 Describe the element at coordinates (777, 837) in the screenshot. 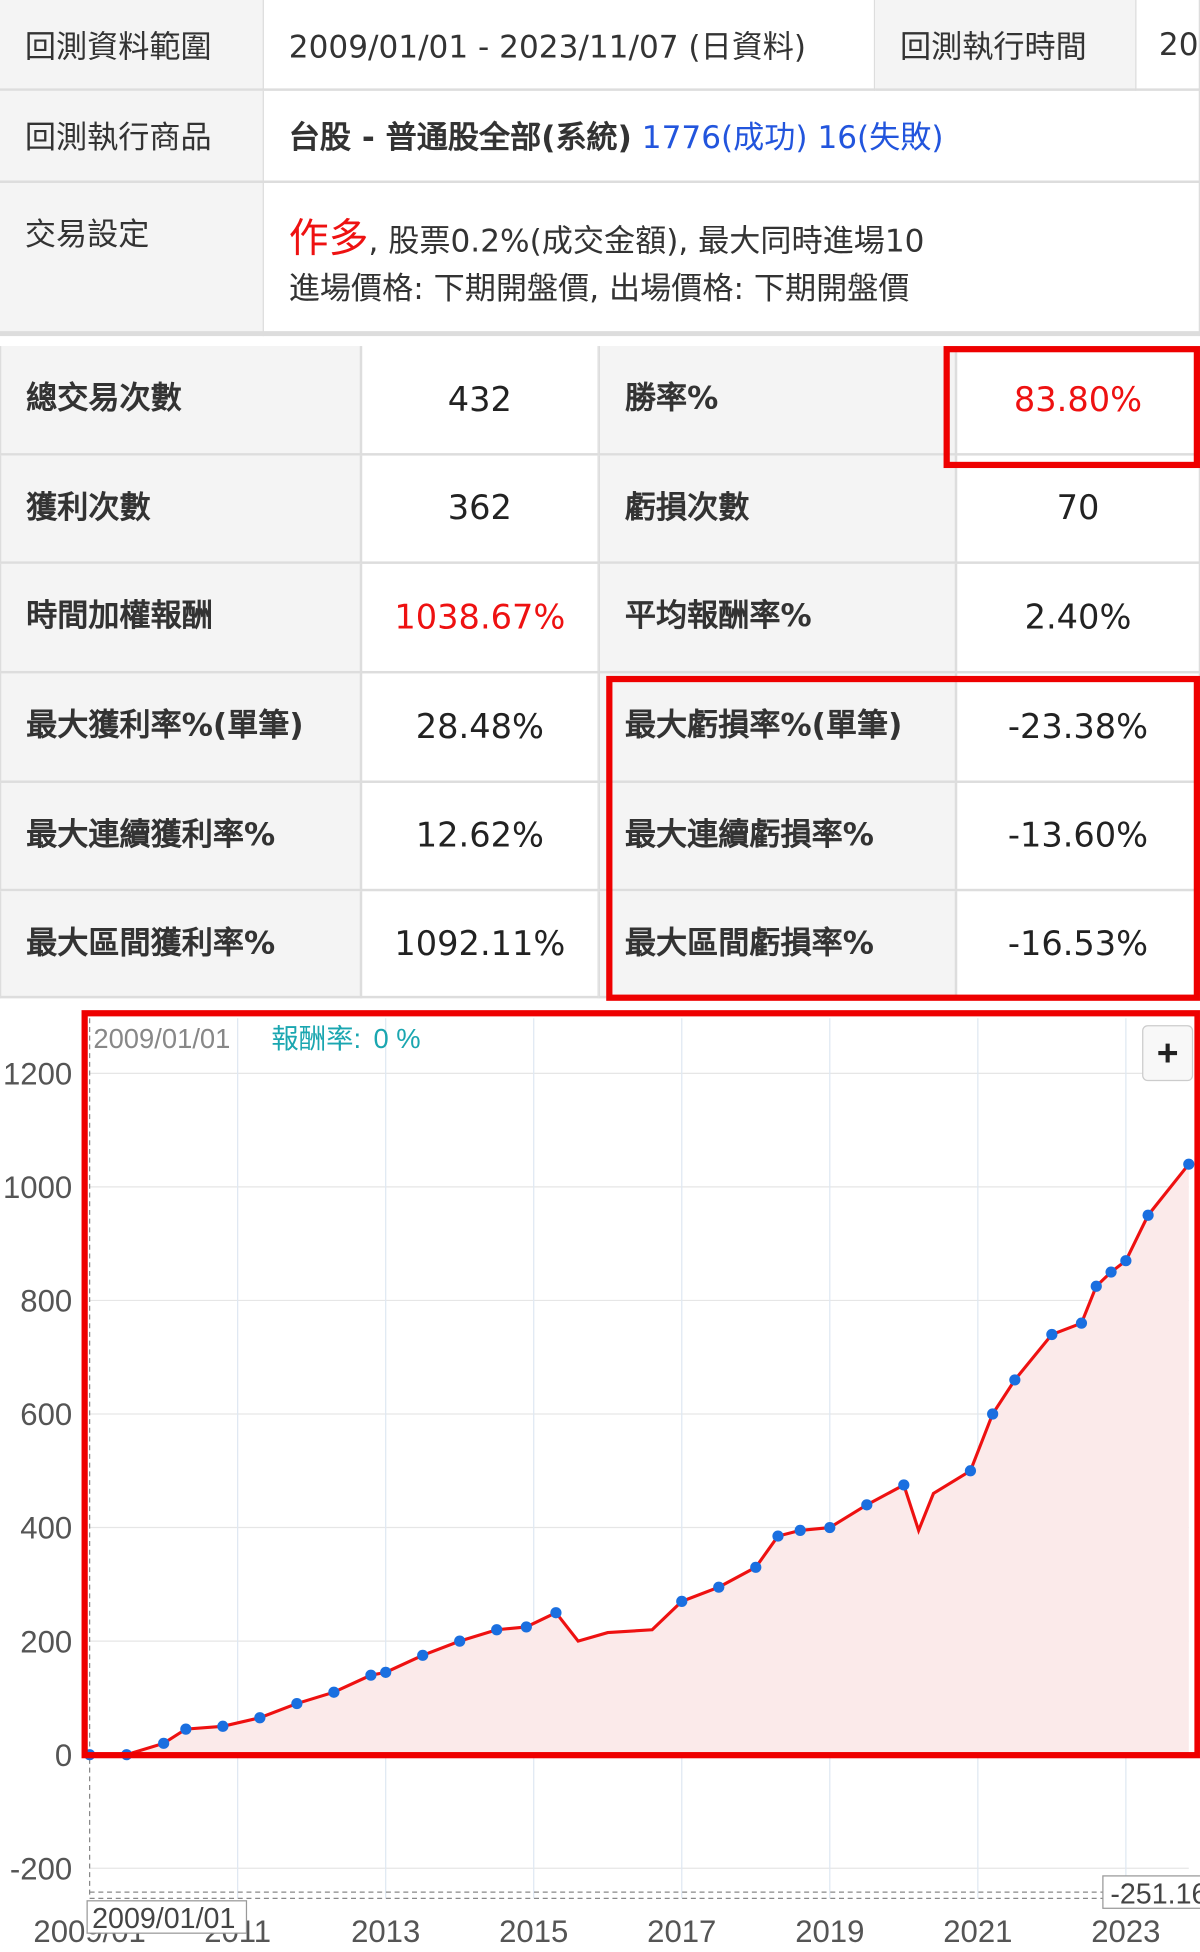

I see `stat-label: 最大連續虧損率%` at that location.